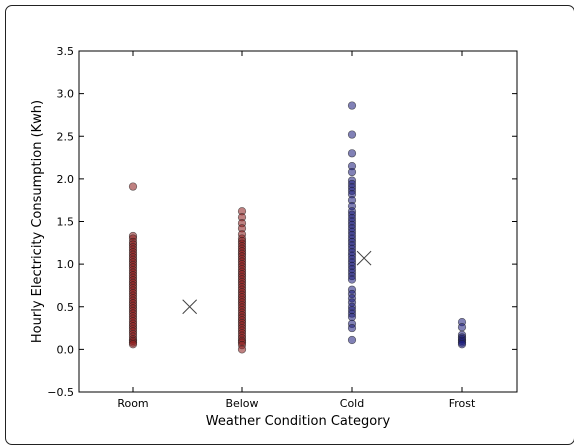 This screenshot has width=574, height=445. I want to click on x-tick-label: Below, so click(241, 403).